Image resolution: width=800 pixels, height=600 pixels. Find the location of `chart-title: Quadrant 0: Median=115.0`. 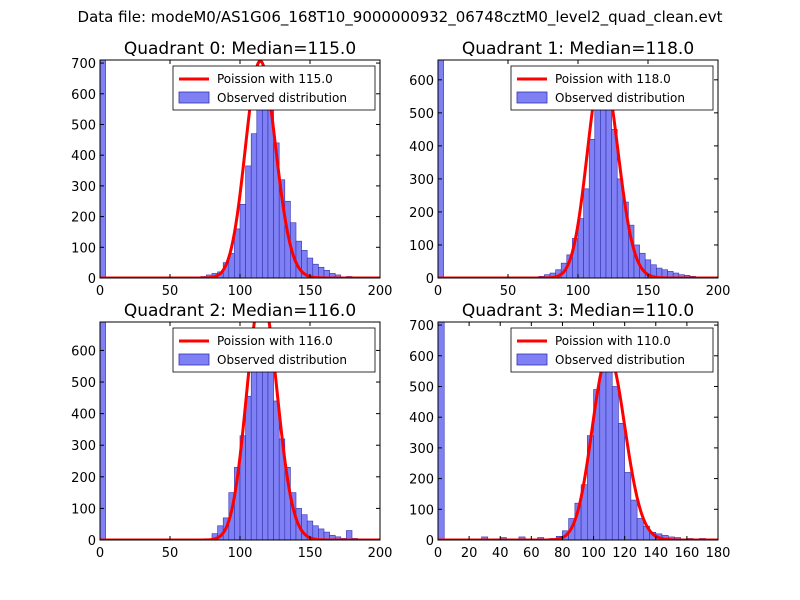

chart-title: Quadrant 0: Median=115.0 is located at coordinates (240, 49).